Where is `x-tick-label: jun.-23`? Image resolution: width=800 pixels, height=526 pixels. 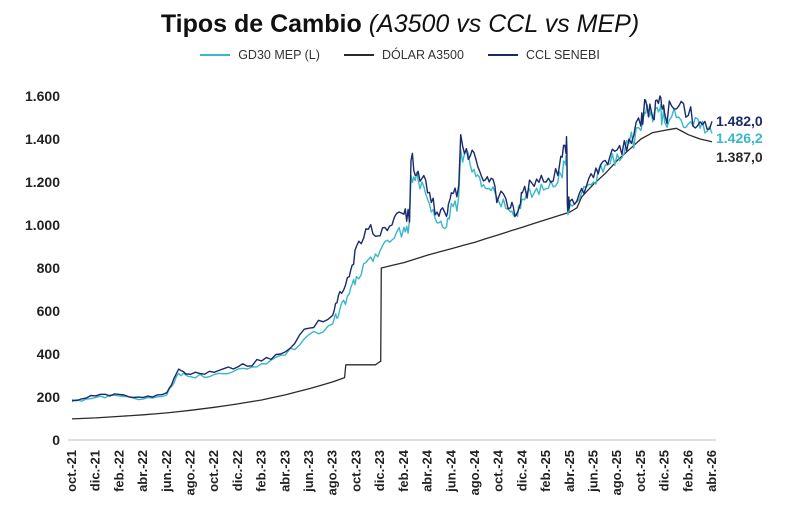 x-tick-label: jun.-23 is located at coordinates (308, 471).